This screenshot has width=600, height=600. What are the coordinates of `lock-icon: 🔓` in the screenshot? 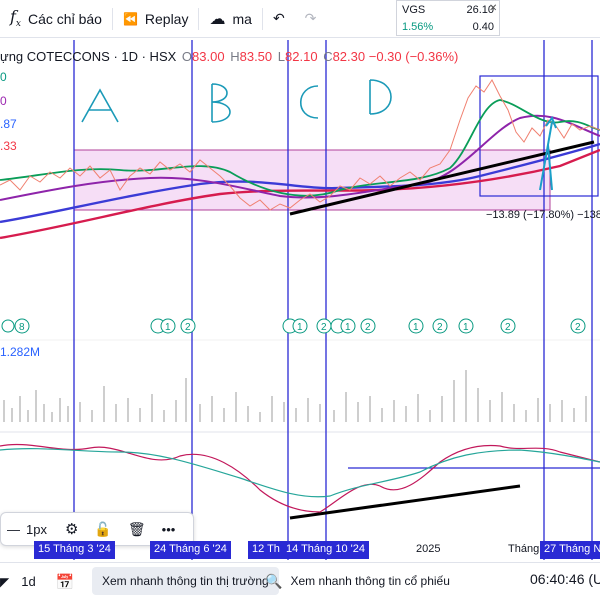 It's located at (103, 528).